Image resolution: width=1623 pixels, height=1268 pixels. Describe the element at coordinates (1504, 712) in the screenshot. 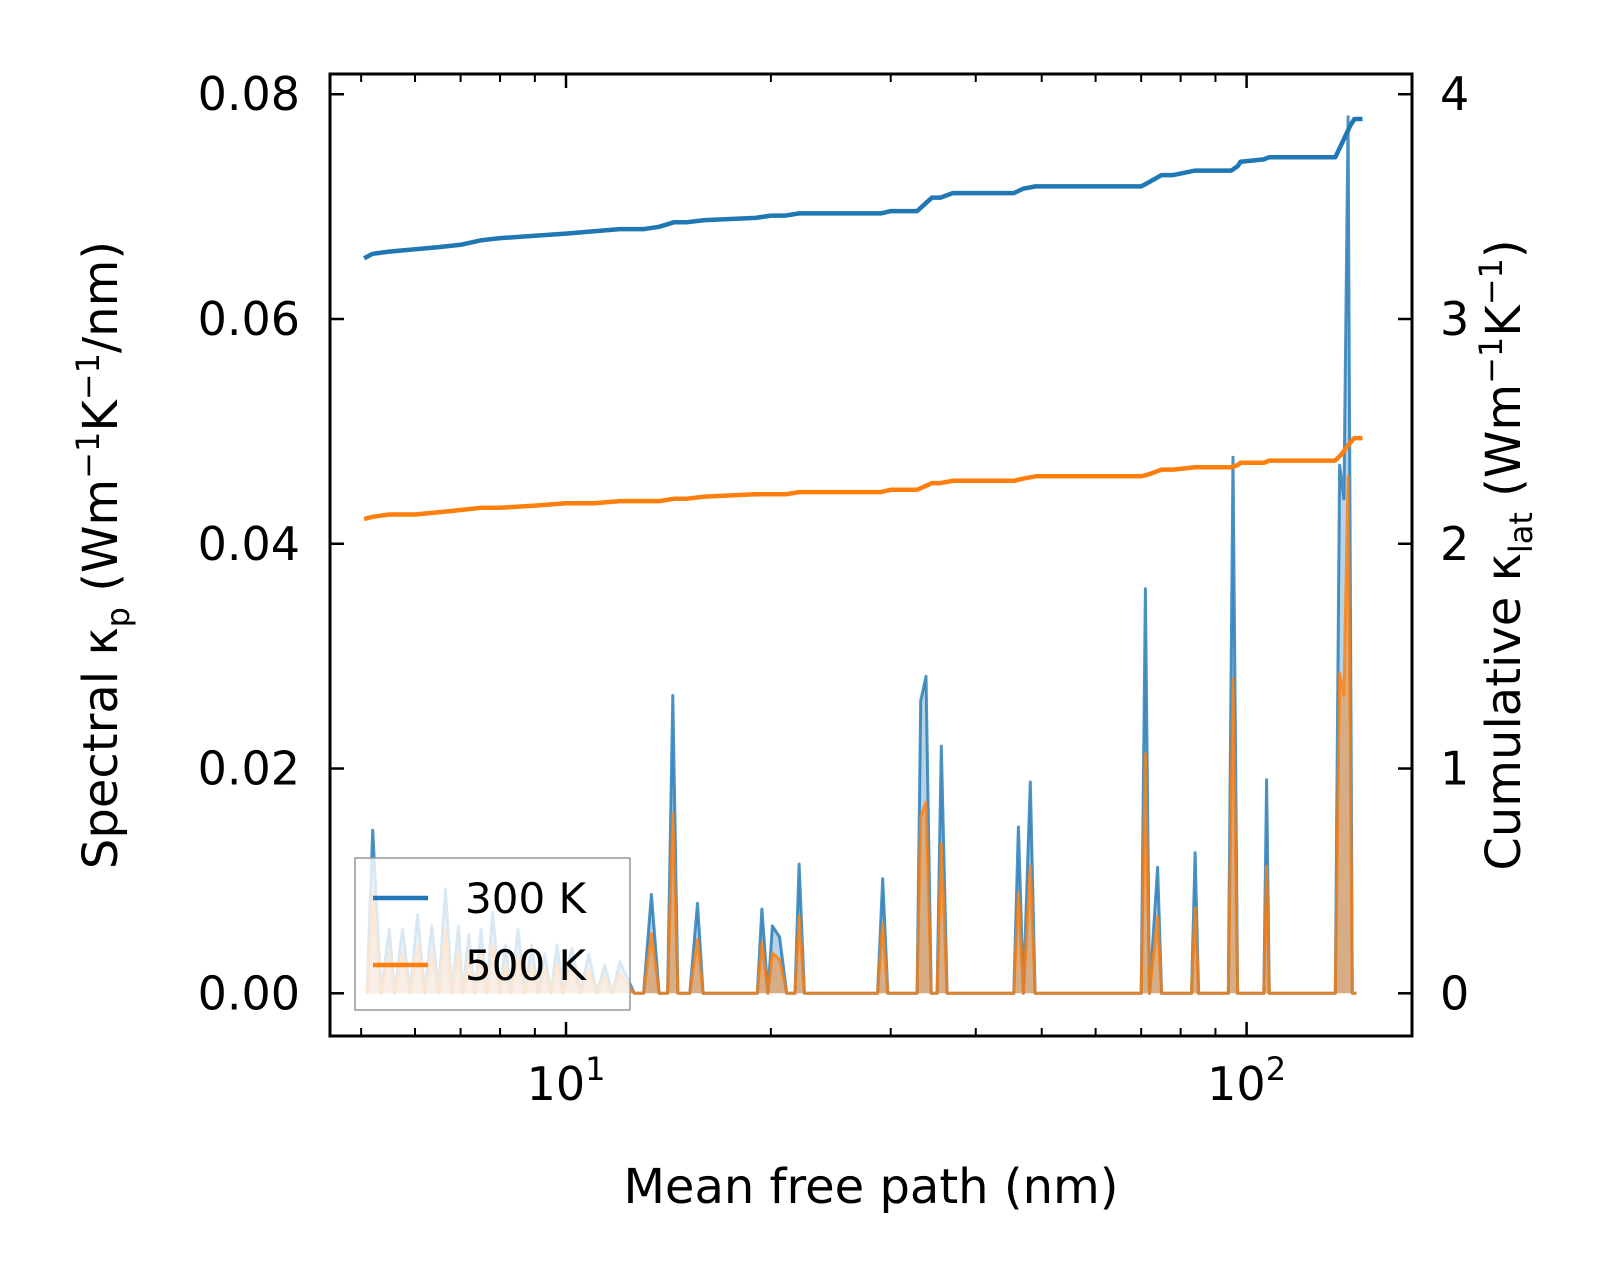

I see `y-right-main: Cumulative κ` at that location.